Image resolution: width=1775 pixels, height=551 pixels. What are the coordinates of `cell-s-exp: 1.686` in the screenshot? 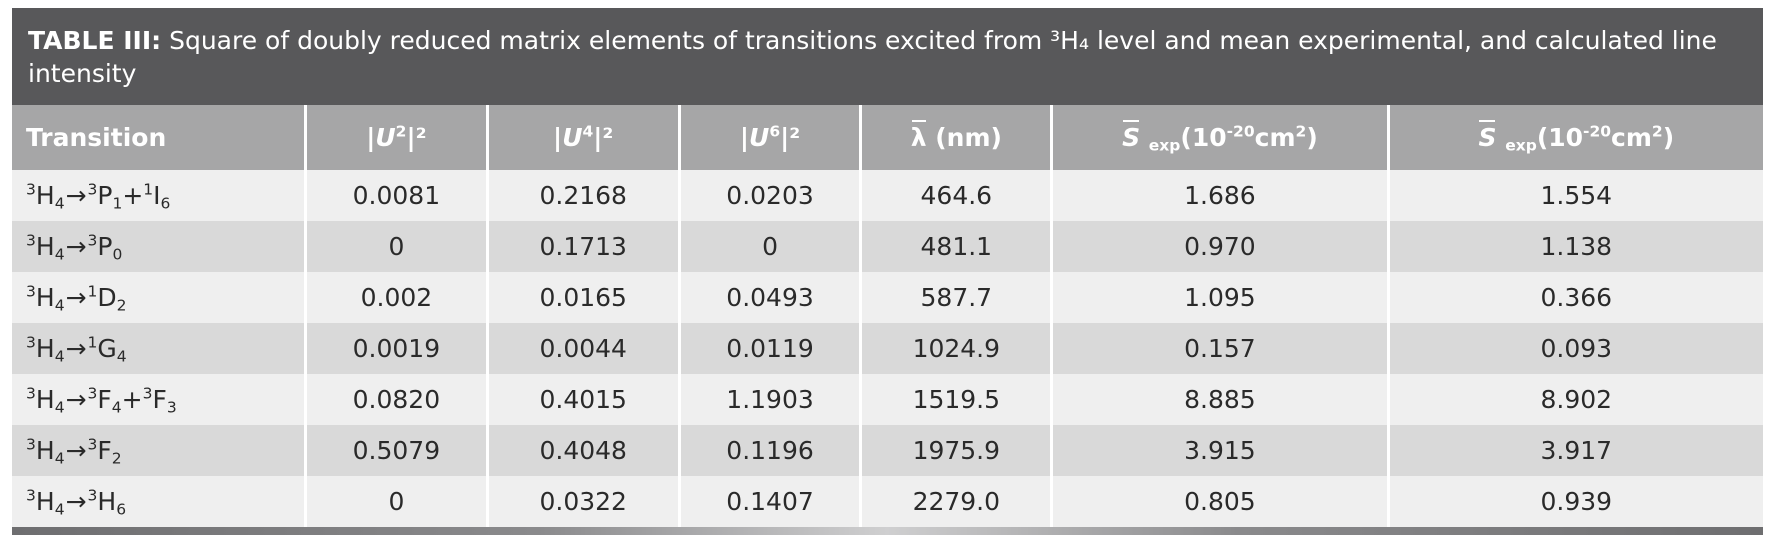 It's located at (1219, 195).